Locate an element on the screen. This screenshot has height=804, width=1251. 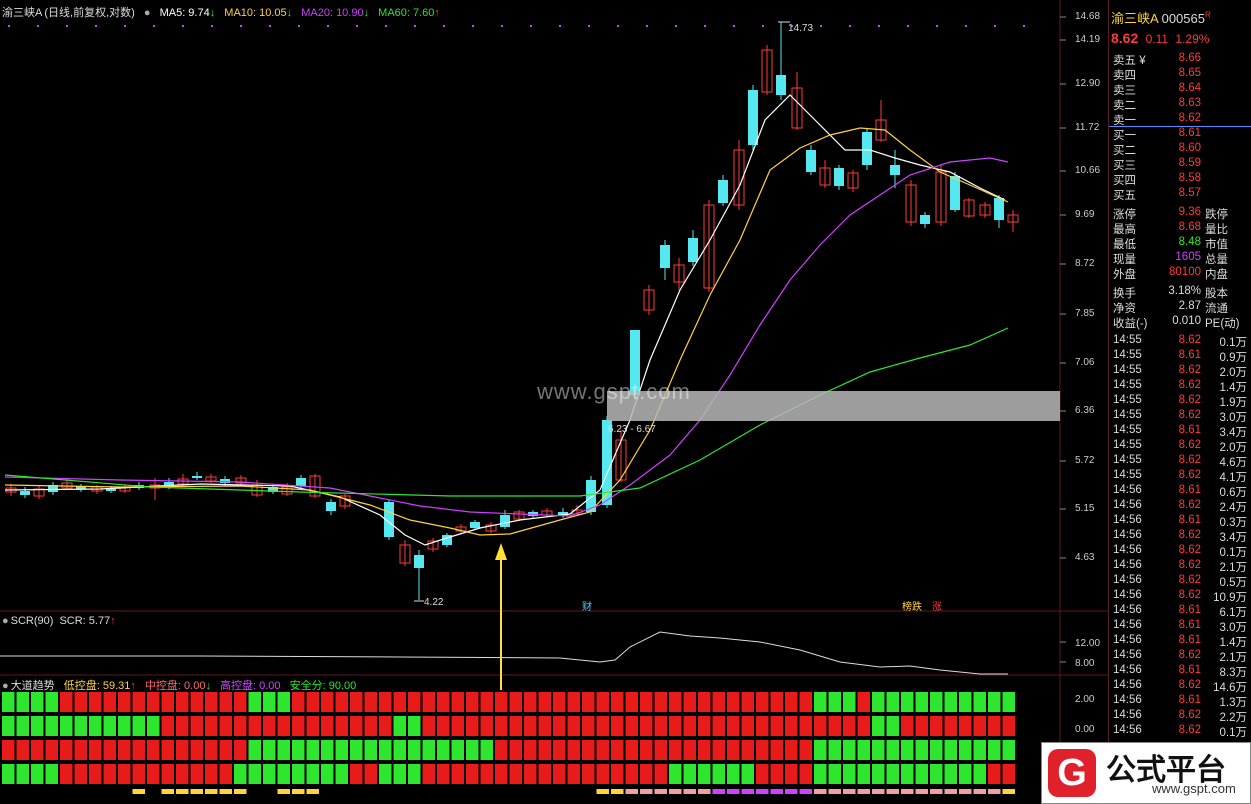
trade-volume: 0.1万 is located at coordinates (1233, 343).